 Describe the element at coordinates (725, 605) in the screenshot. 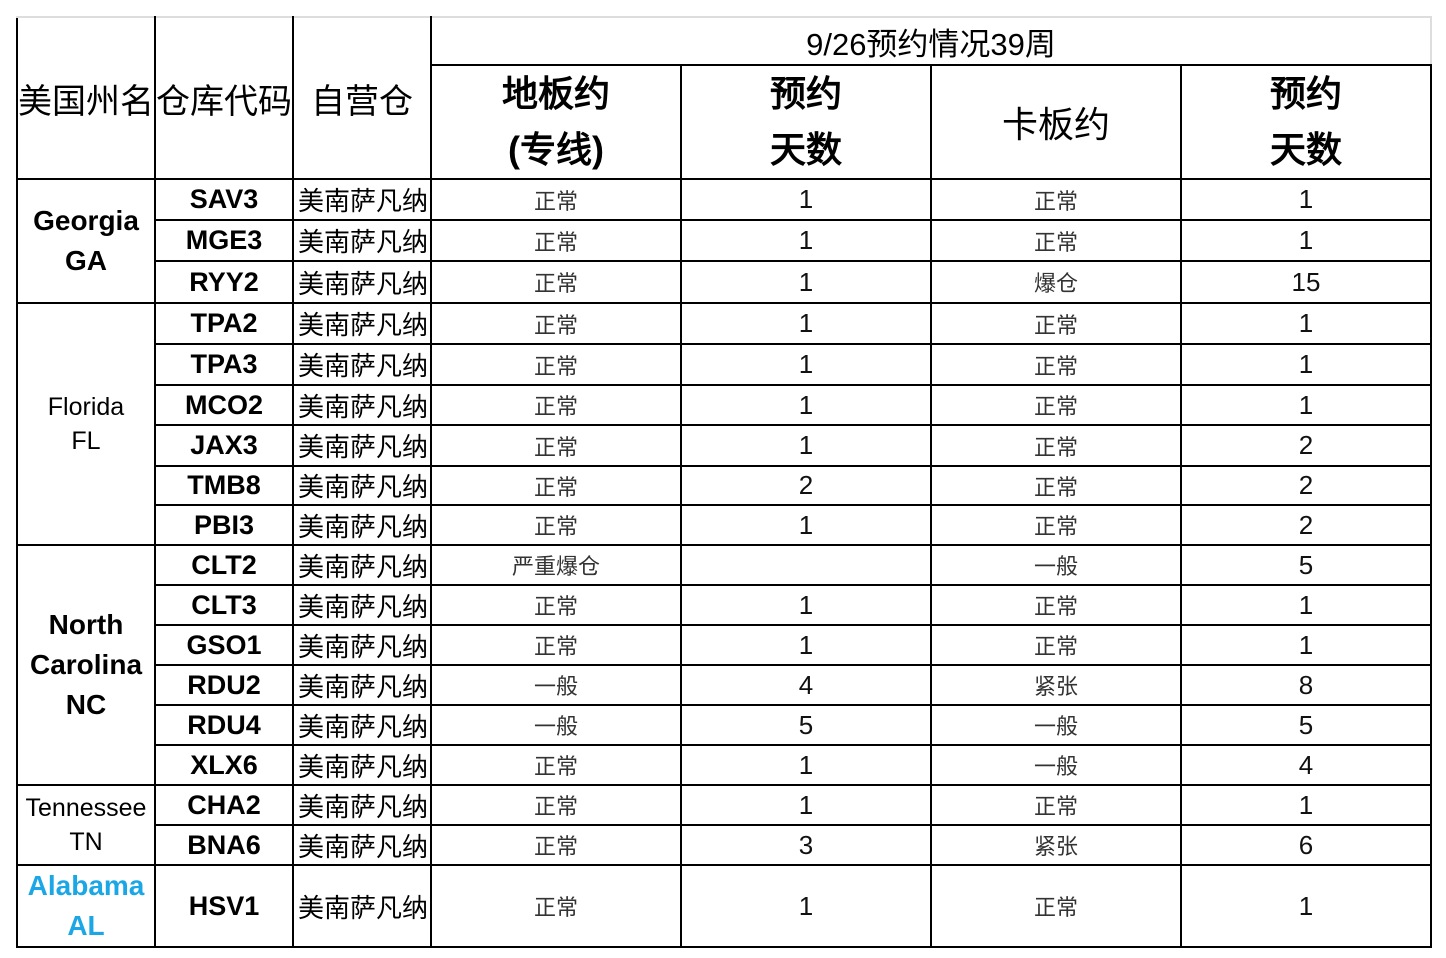

I see `table-row: CLT3 美南萨凡纳 正常 1 正常 1` at that location.